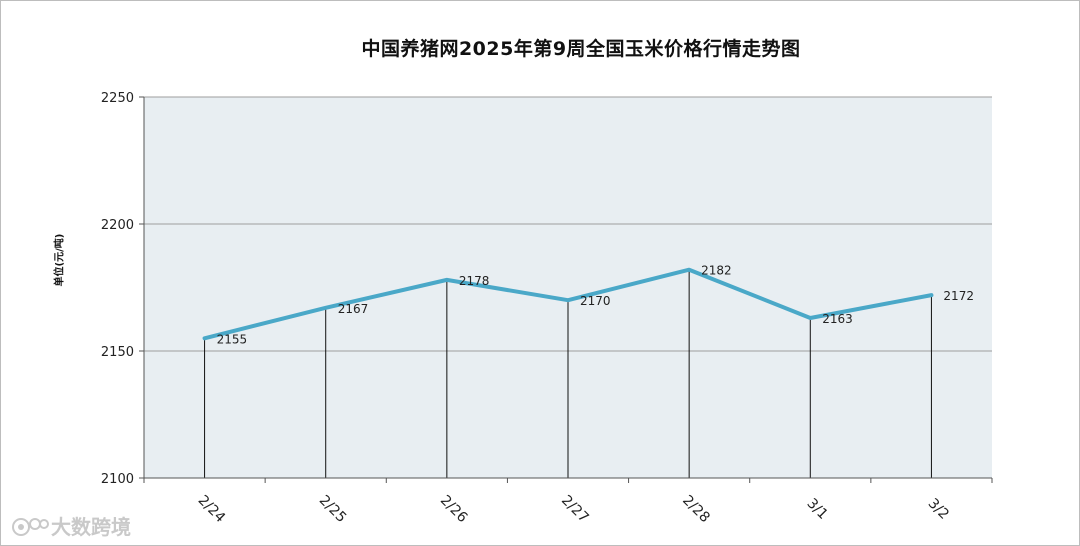 Image resolution: width=1080 pixels, height=546 pixels. Describe the element at coordinates (353, 309) in the screenshot. I see `data-label: 2167` at that location.